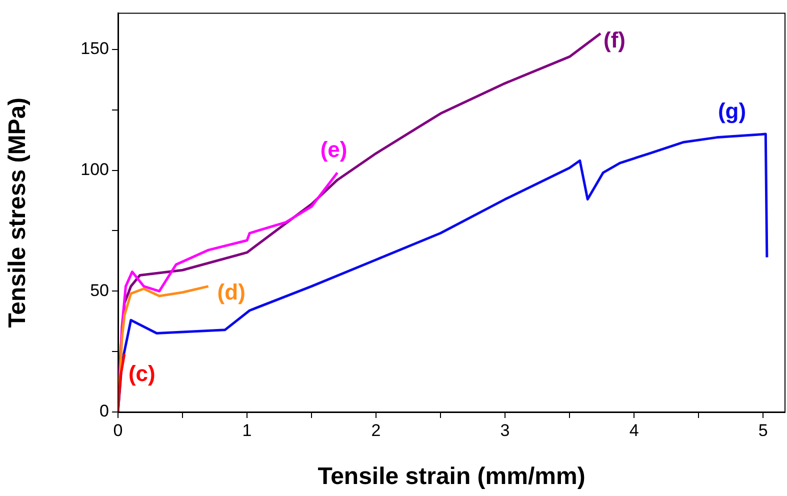 The width and height of the screenshot is (787, 496). Describe the element at coordinates (763, 430) in the screenshot. I see `x-tick-label: 5` at that location.